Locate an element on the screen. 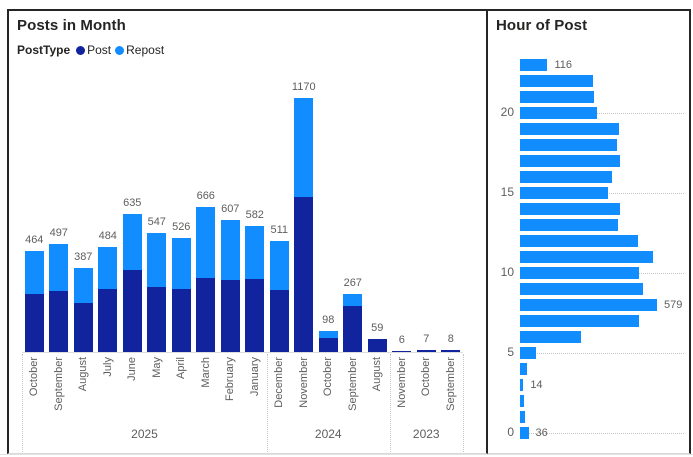 This screenshot has height=457, width=693. bar-slot-november-2024: 1170 is located at coordinates (304, 216).